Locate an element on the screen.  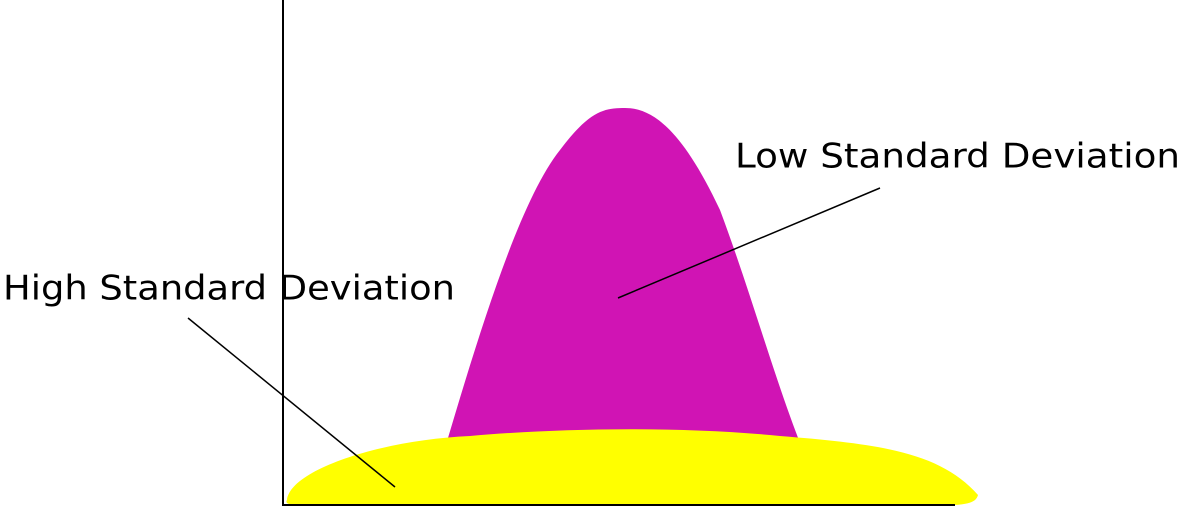
high-sd-label: High Standard Deviation is located at coordinates (229, 289).